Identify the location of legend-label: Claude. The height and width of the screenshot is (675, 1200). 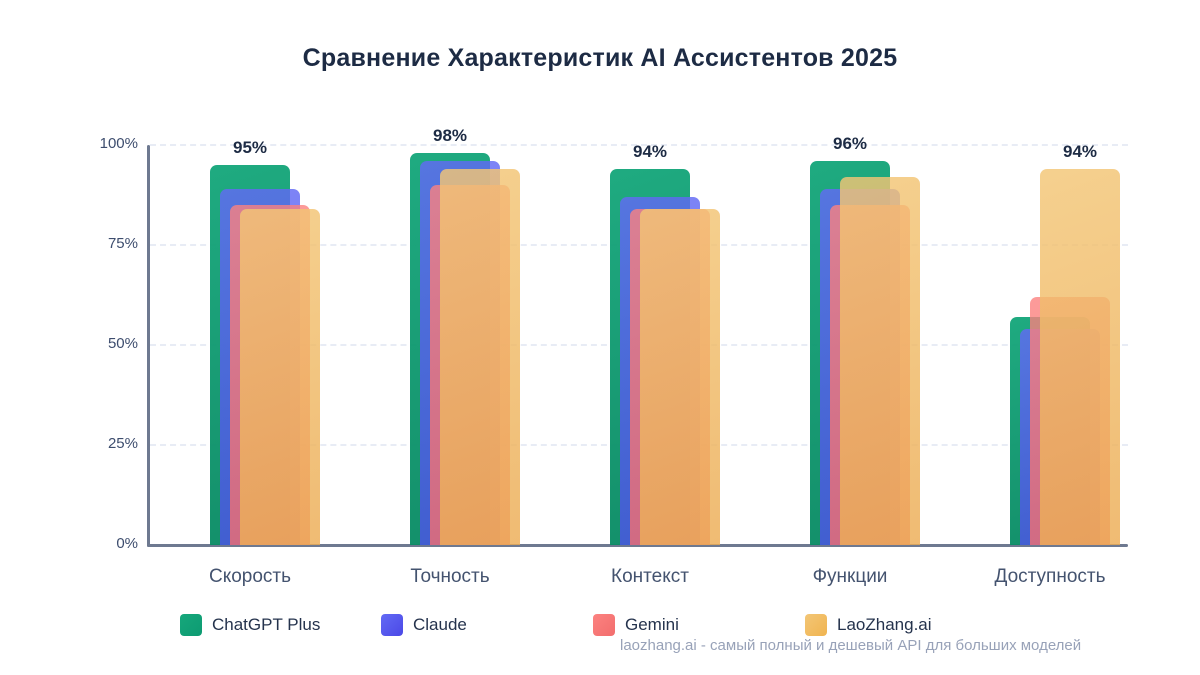
(440, 624).